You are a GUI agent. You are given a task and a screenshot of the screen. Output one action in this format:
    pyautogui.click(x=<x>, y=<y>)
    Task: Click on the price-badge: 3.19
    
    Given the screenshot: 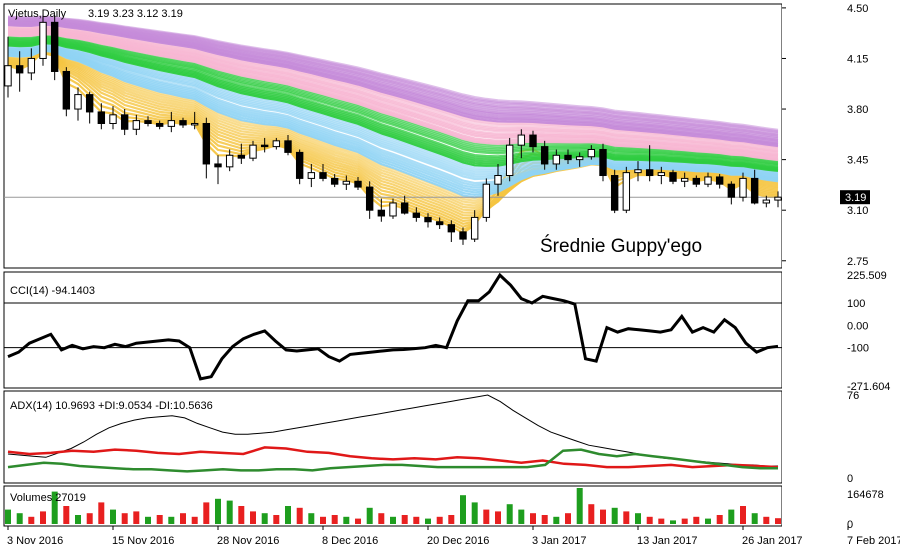 What is the action you would take?
    pyautogui.click(x=855, y=197)
    